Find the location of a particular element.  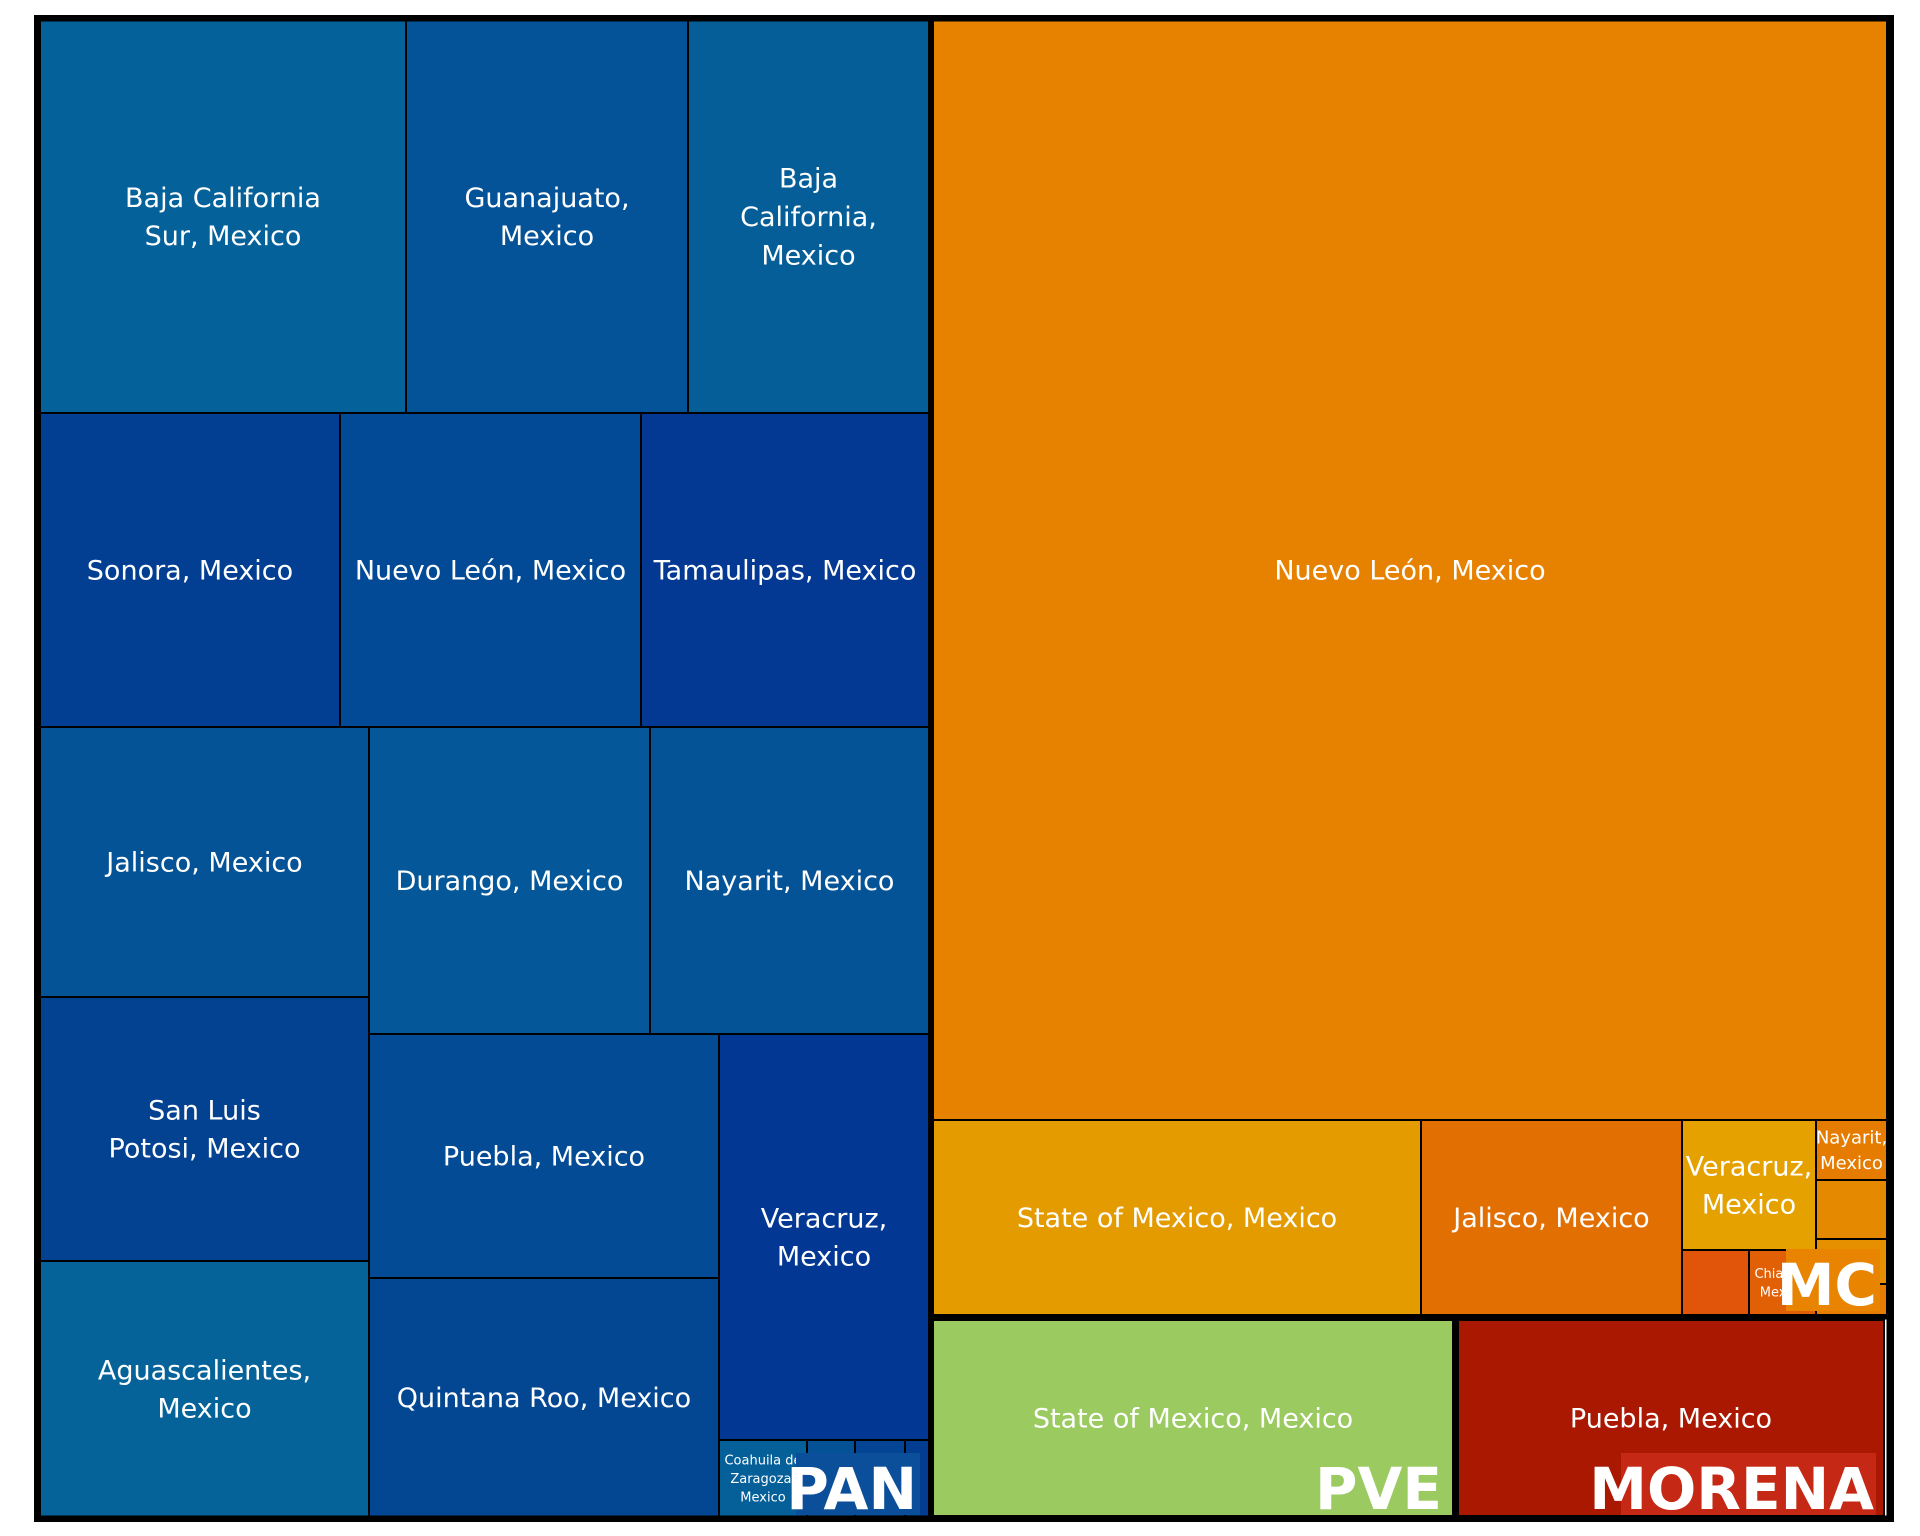

tile-label: Sonora, Mexico is located at coordinates (190, 570).